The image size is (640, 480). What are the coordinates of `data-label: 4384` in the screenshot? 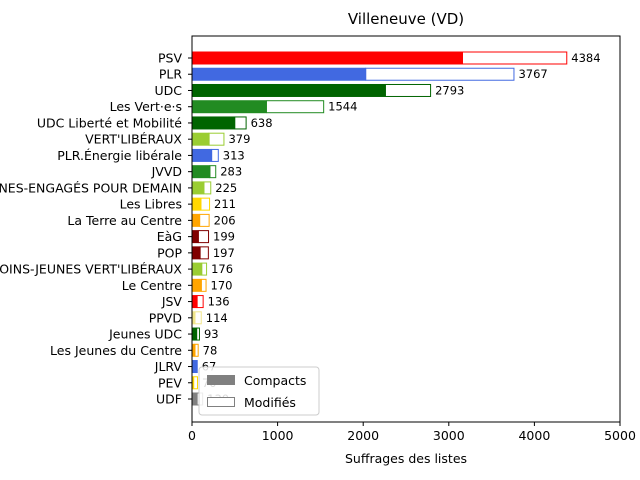 It's located at (585, 58).